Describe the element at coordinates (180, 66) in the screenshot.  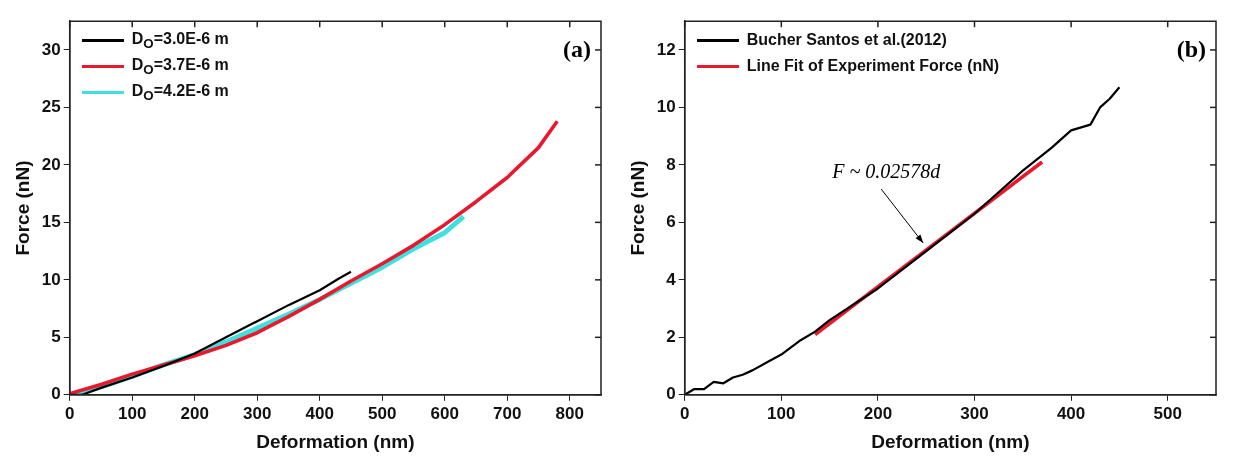
I see `legend-label: D$_{O}$=3.7E-6 m` at that location.